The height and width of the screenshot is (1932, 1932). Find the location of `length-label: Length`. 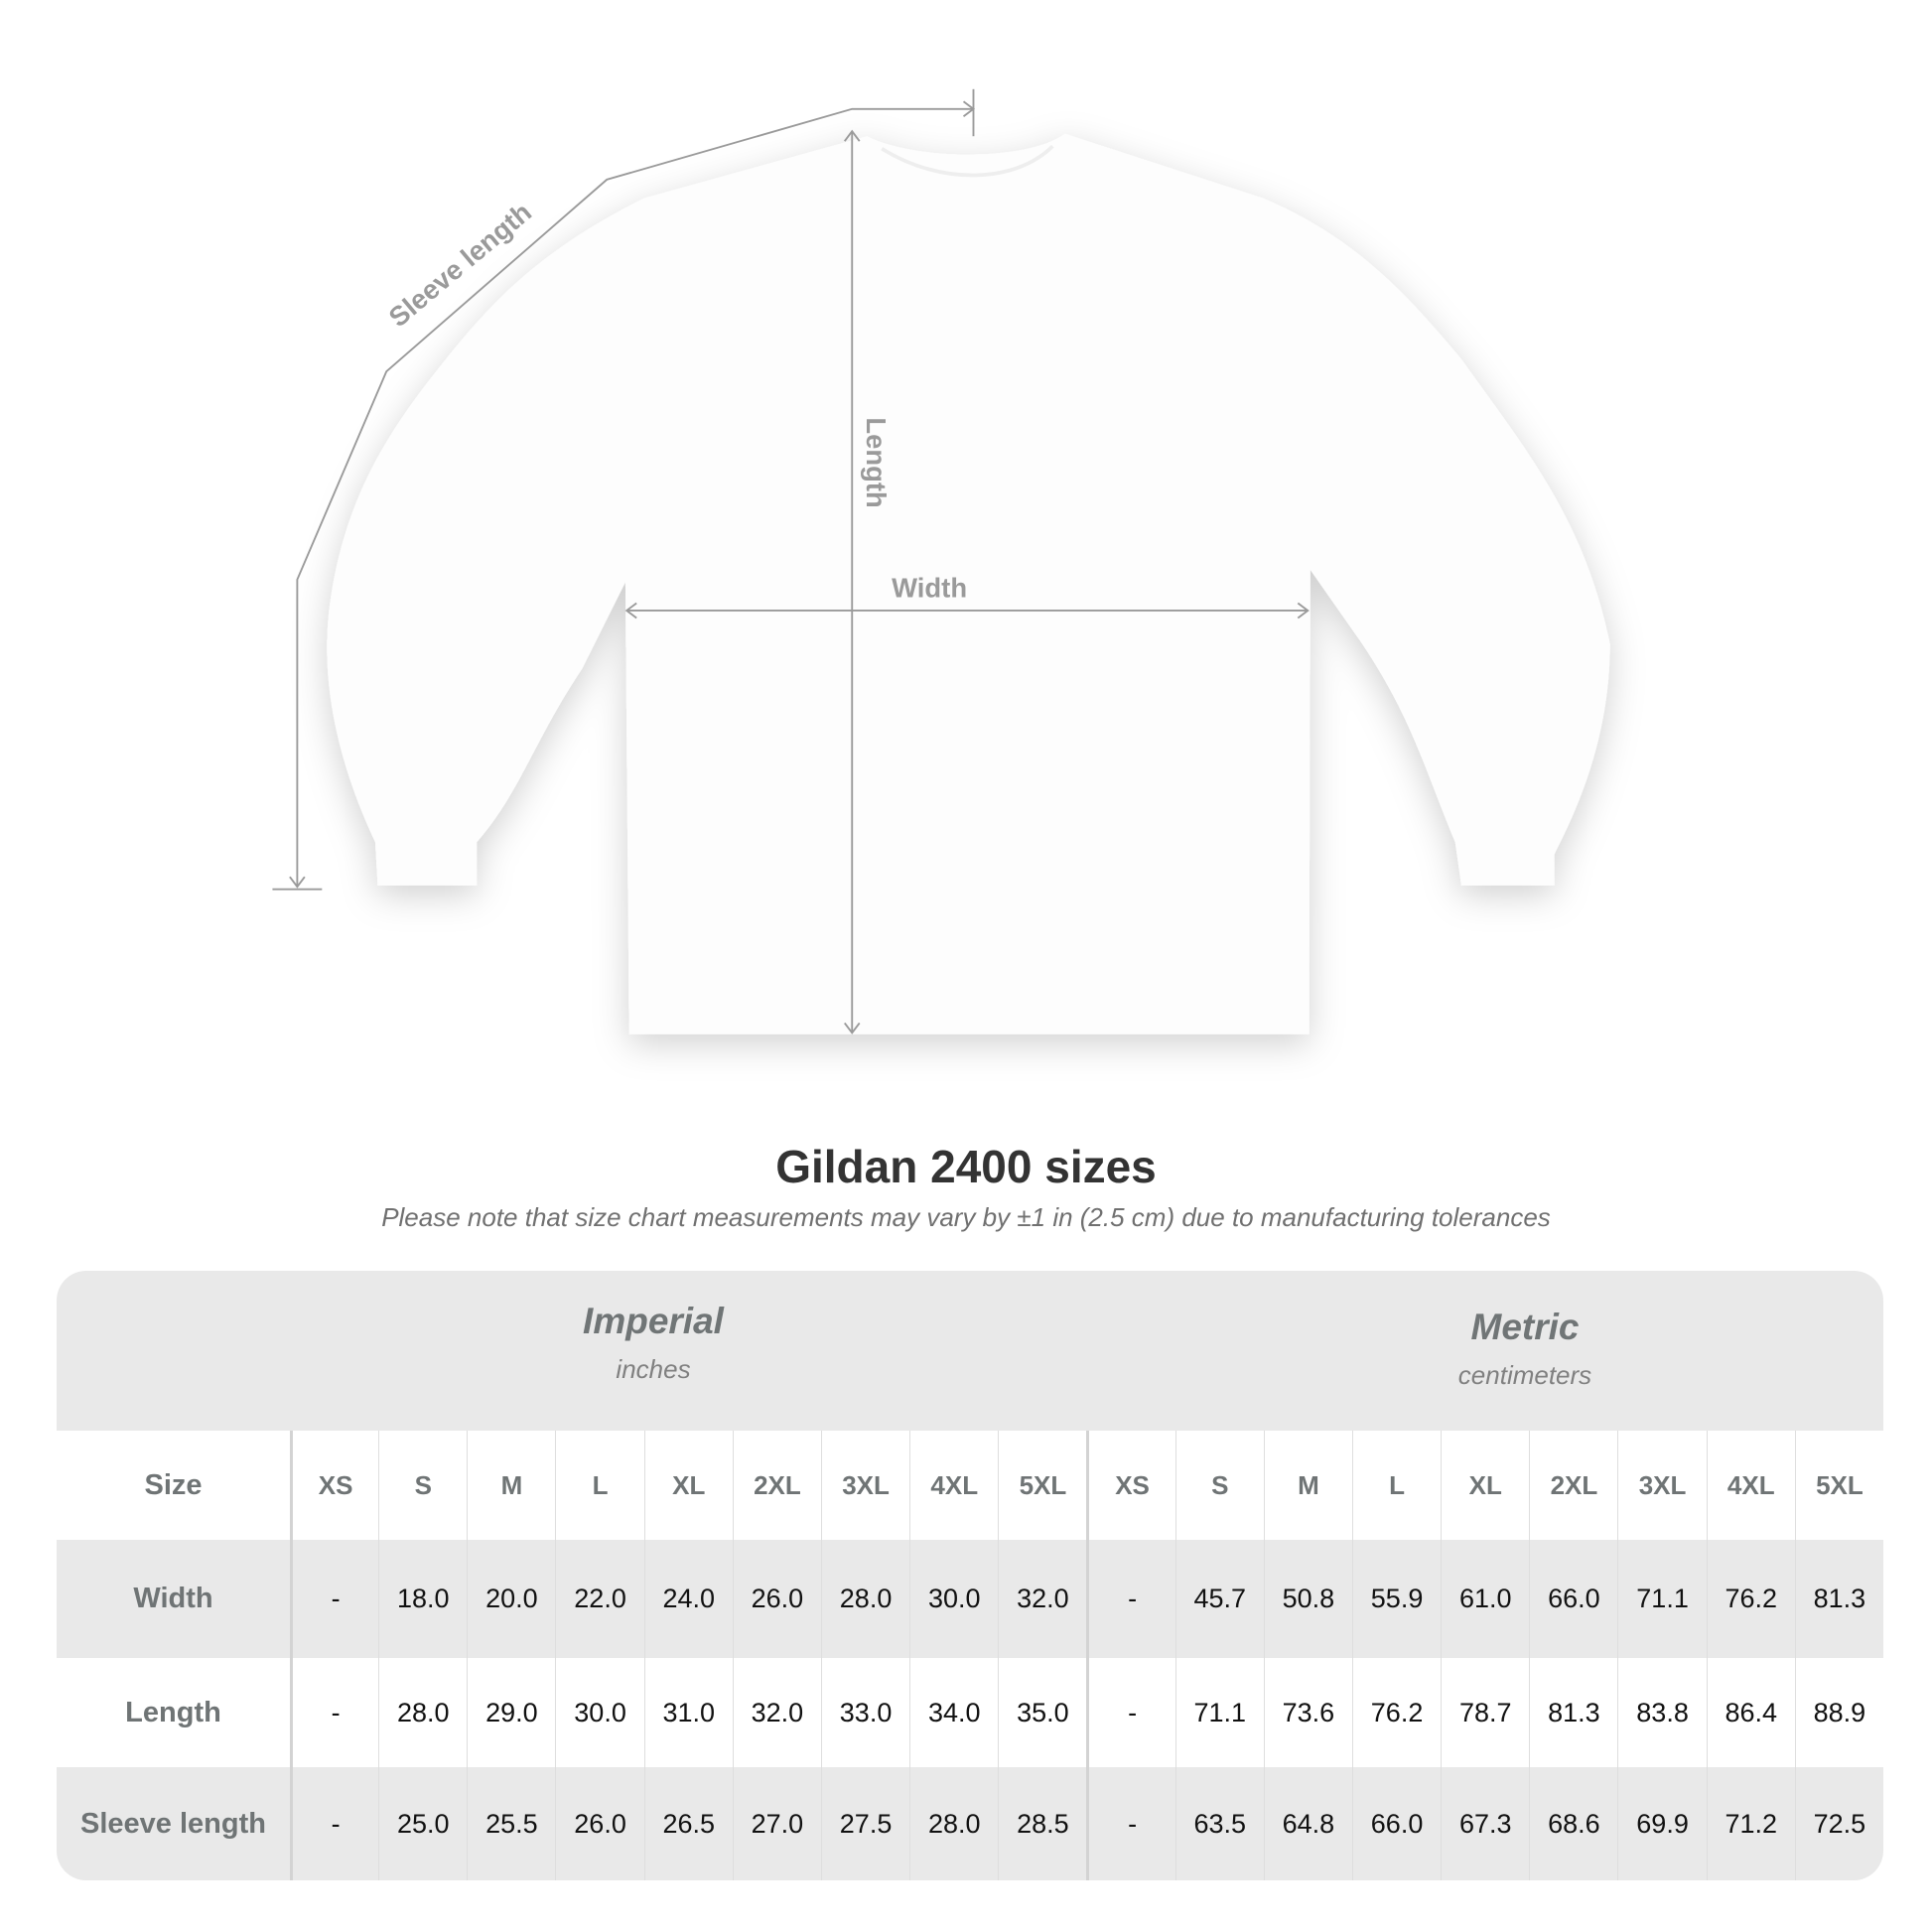

length-label: Length is located at coordinates (877, 462).